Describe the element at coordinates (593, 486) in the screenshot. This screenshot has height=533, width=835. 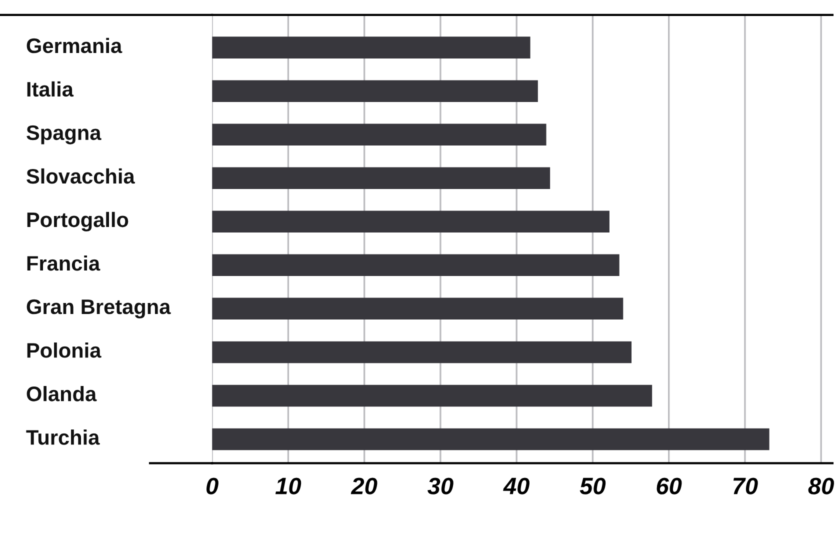
I see `x-tick-label: 50` at that location.